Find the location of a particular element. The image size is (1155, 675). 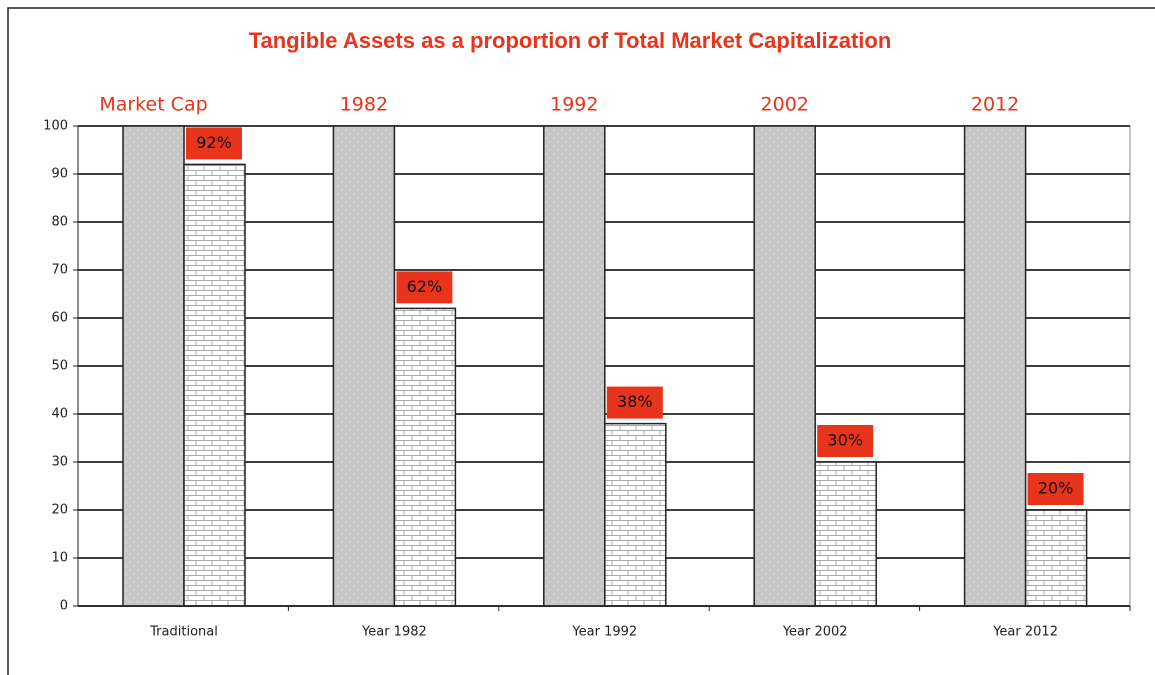

group-label: 1982 is located at coordinates (364, 105).